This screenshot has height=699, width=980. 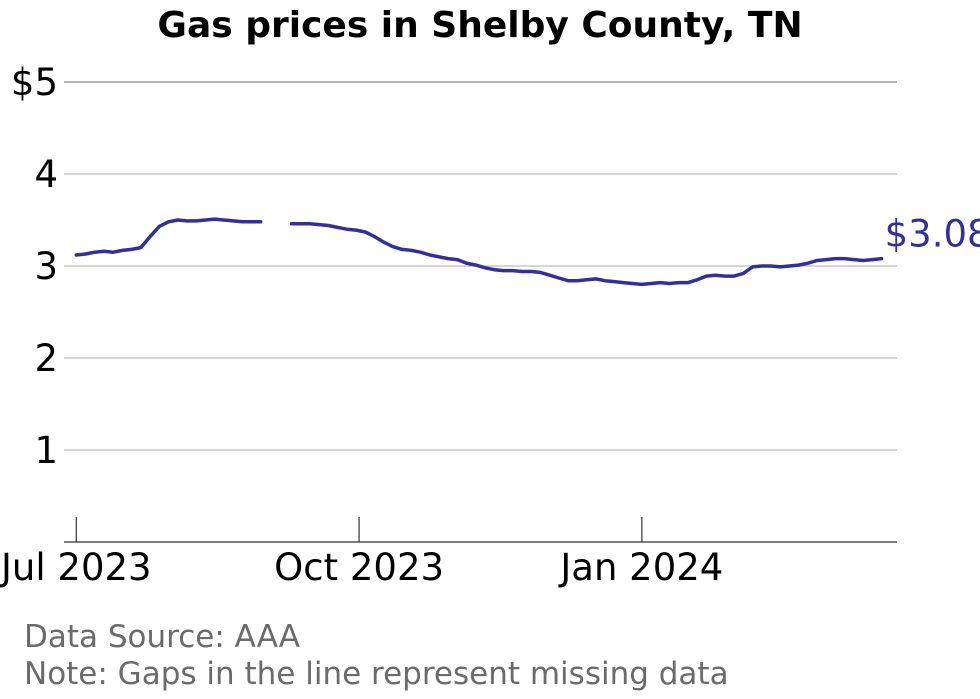 I want to click on latest-price-label: $3.08, so click(x=932, y=234).